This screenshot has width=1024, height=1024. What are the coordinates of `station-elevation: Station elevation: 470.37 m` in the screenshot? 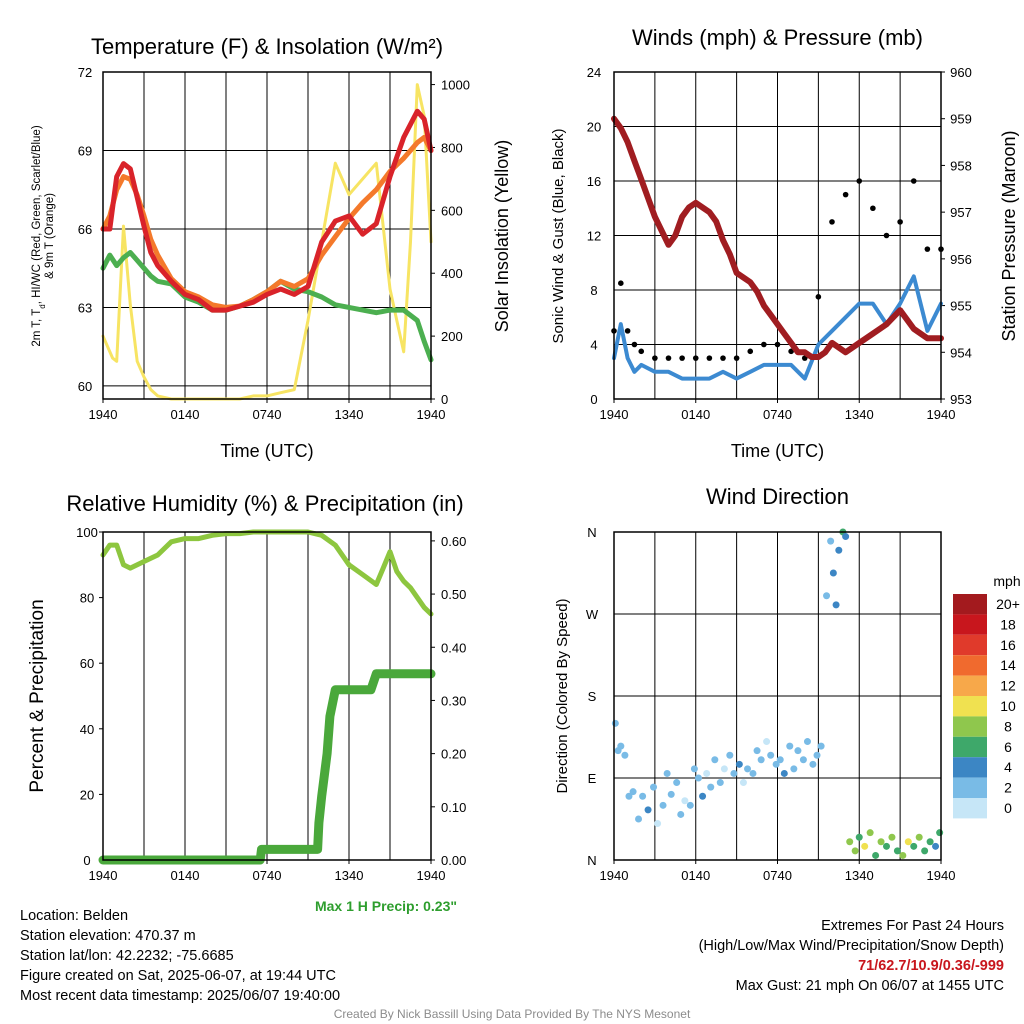 It's located at (108, 936).